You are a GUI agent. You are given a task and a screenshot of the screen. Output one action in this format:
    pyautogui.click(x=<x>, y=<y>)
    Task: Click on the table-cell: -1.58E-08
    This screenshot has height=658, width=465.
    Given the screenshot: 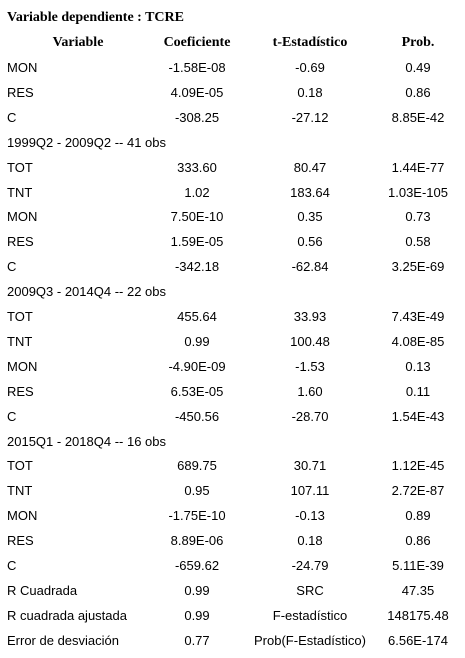 What is the action you would take?
    pyautogui.click(x=197, y=67)
    